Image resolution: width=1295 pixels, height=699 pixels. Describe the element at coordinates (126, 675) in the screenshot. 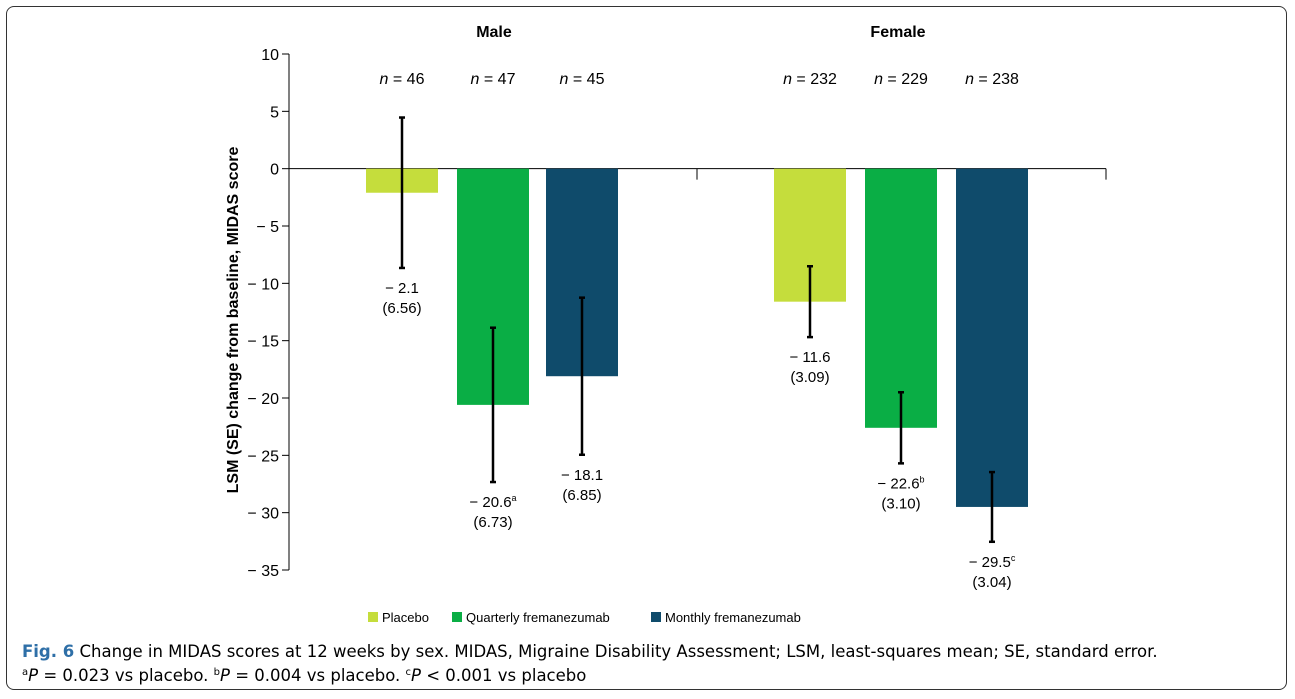

I see `footnote-a-text: = 0.023 vs placebo.` at that location.